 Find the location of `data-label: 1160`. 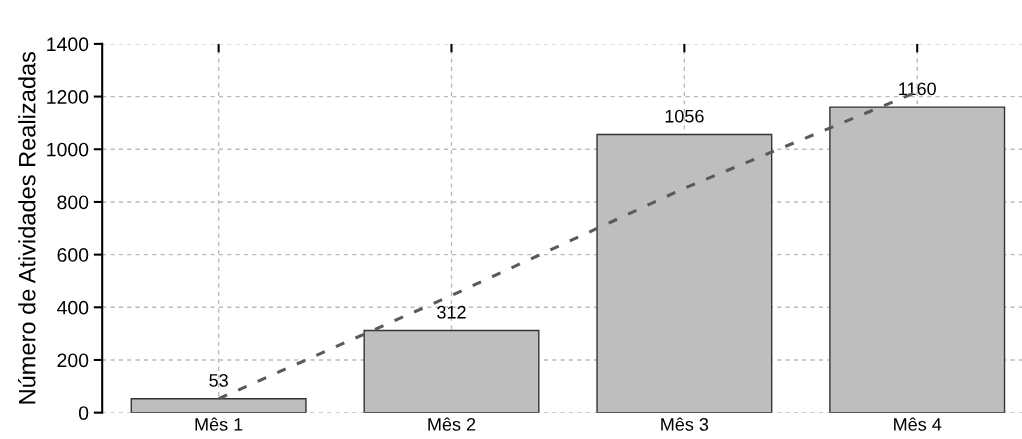

data-label: 1160 is located at coordinates (917, 89).